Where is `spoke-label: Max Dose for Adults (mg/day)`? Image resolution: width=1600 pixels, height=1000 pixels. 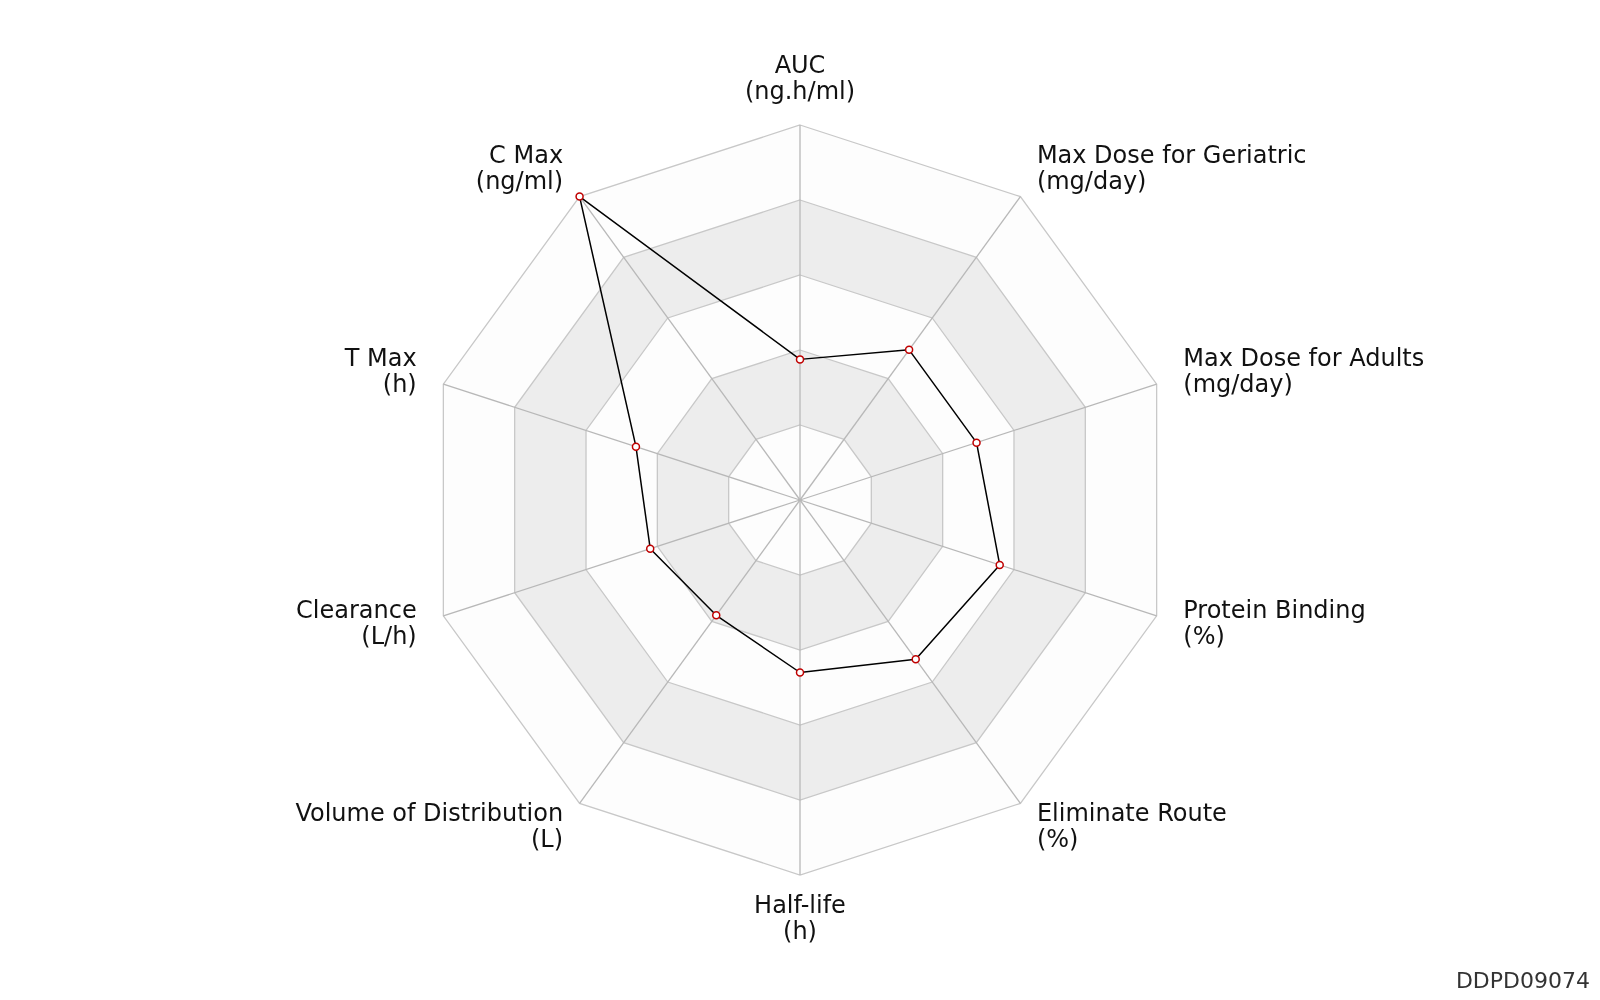
spoke-label: Max Dose for Adults (mg/day) is located at coordinates (1304, 371).